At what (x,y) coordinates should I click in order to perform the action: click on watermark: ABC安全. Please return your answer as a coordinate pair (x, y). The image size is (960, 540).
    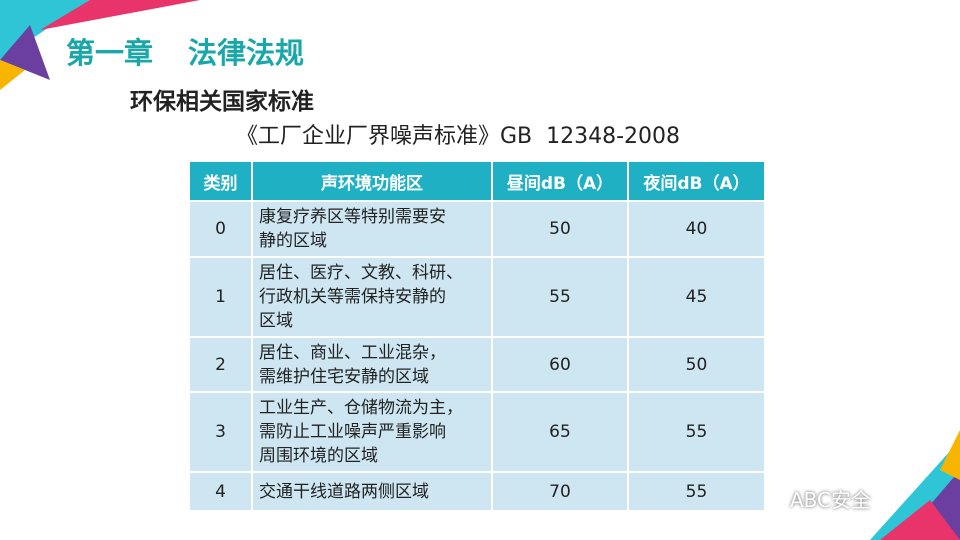
    Looking at the image, I should click on (831, 500).